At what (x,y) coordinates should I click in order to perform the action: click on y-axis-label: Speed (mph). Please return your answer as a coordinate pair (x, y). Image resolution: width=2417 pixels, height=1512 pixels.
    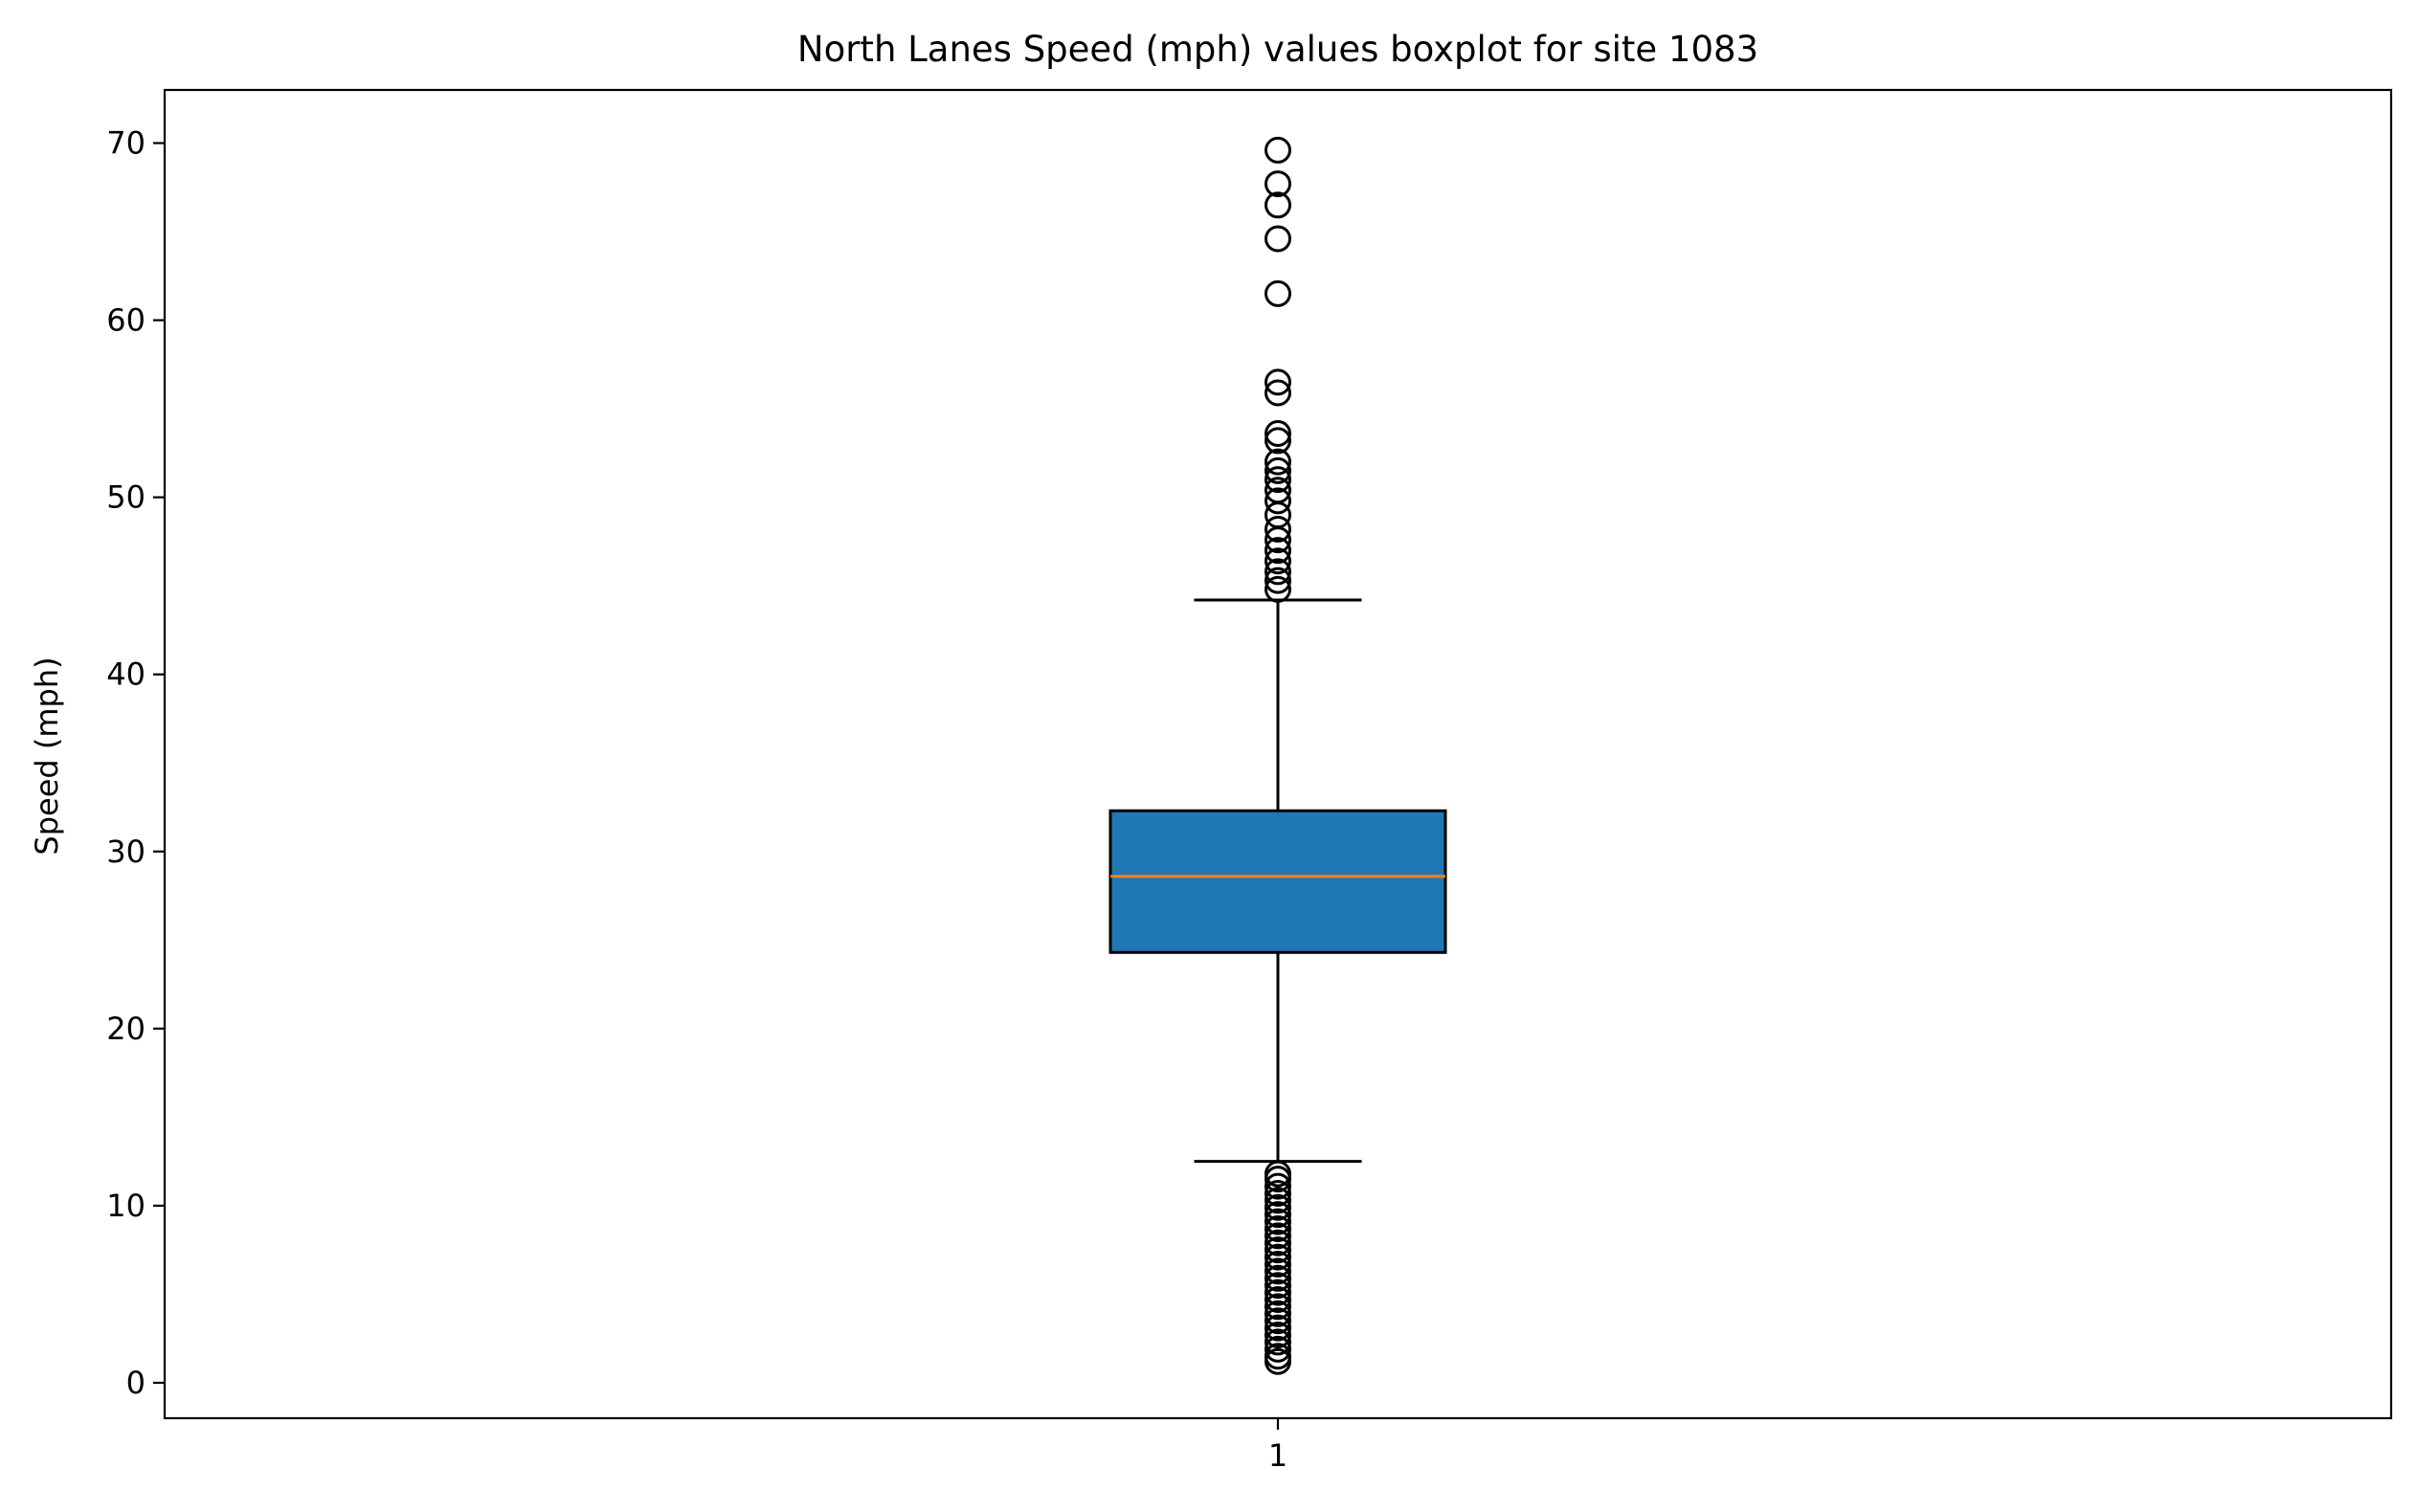
    Looking at the image, I should click on (47, 755).